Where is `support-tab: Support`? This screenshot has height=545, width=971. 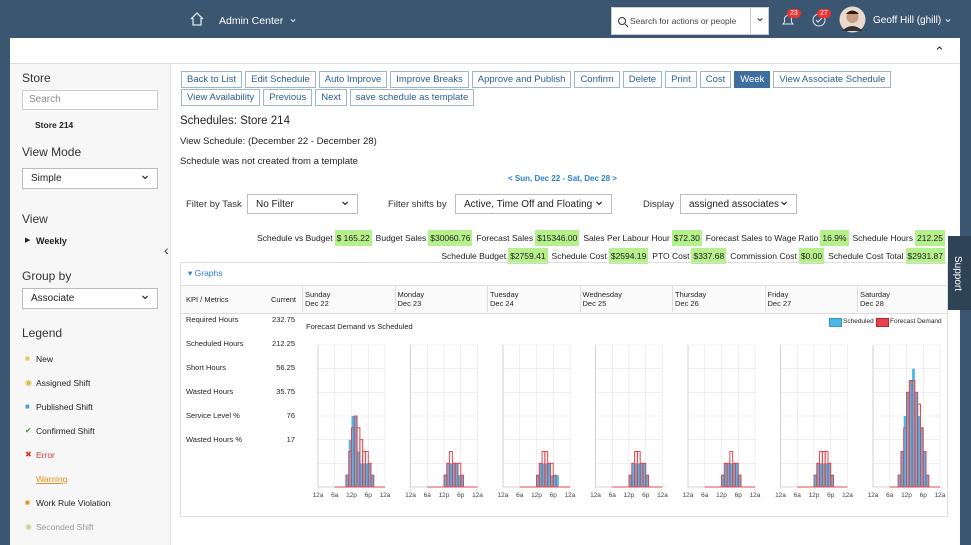
support-tab: Support is located at coordinates (959, 273).